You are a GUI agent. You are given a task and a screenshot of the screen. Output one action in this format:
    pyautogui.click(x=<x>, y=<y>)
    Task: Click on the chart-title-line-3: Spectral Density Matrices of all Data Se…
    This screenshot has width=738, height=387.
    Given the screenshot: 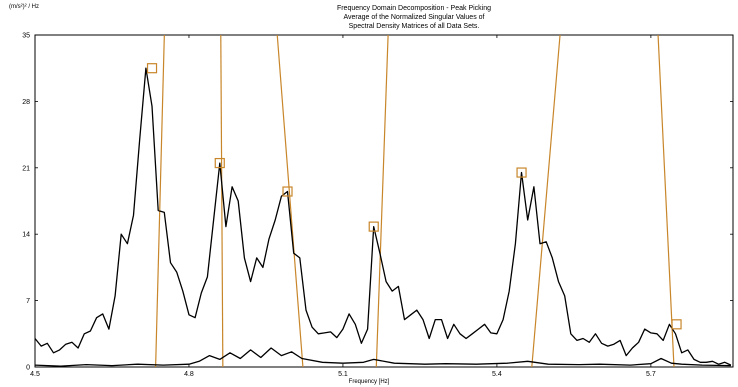 What is the action you would take?
    pyautogui.click(x=414, y=26)
    